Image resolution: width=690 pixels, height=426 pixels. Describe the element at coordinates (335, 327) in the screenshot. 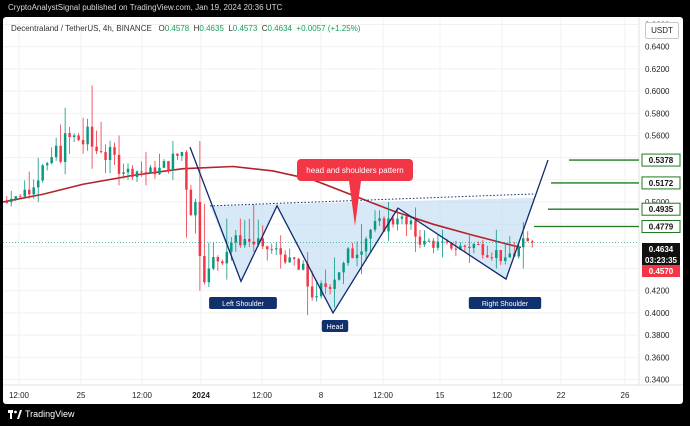

I see `head-label-text: Head` at that location.